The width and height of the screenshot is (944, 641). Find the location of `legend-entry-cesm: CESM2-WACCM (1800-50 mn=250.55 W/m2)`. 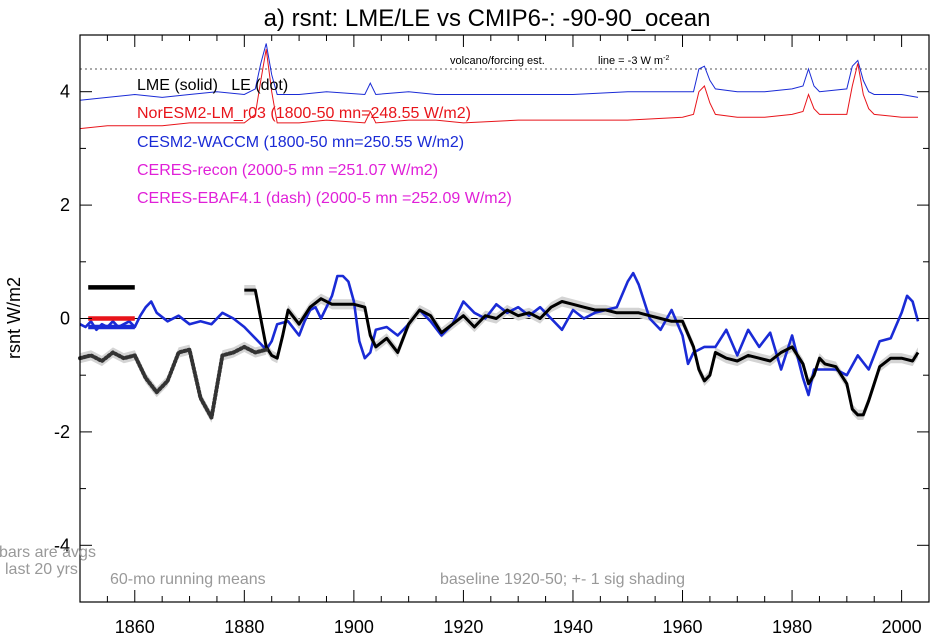

legend-entry-cesm: CESM2-WACCM (1800-50 mn=250.55 W/m2) is located at coordinates (300, 142).